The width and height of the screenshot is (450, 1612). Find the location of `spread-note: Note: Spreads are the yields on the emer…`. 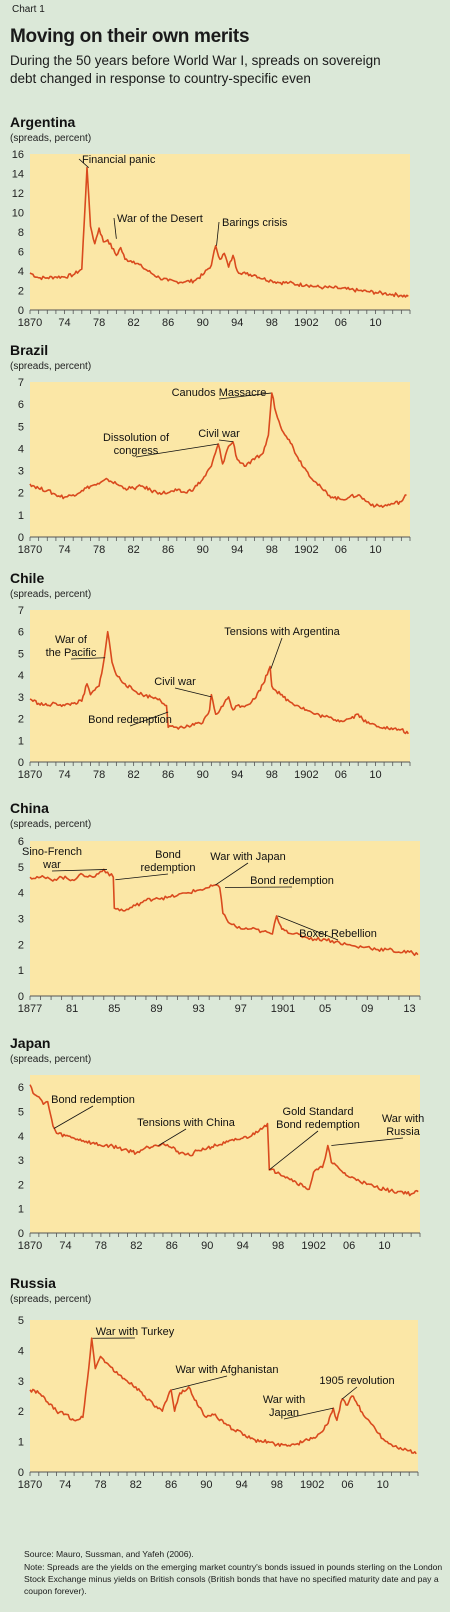

spread-note: Note: Spreads are the yields on the emer… is located at coordinates (233, 1579).